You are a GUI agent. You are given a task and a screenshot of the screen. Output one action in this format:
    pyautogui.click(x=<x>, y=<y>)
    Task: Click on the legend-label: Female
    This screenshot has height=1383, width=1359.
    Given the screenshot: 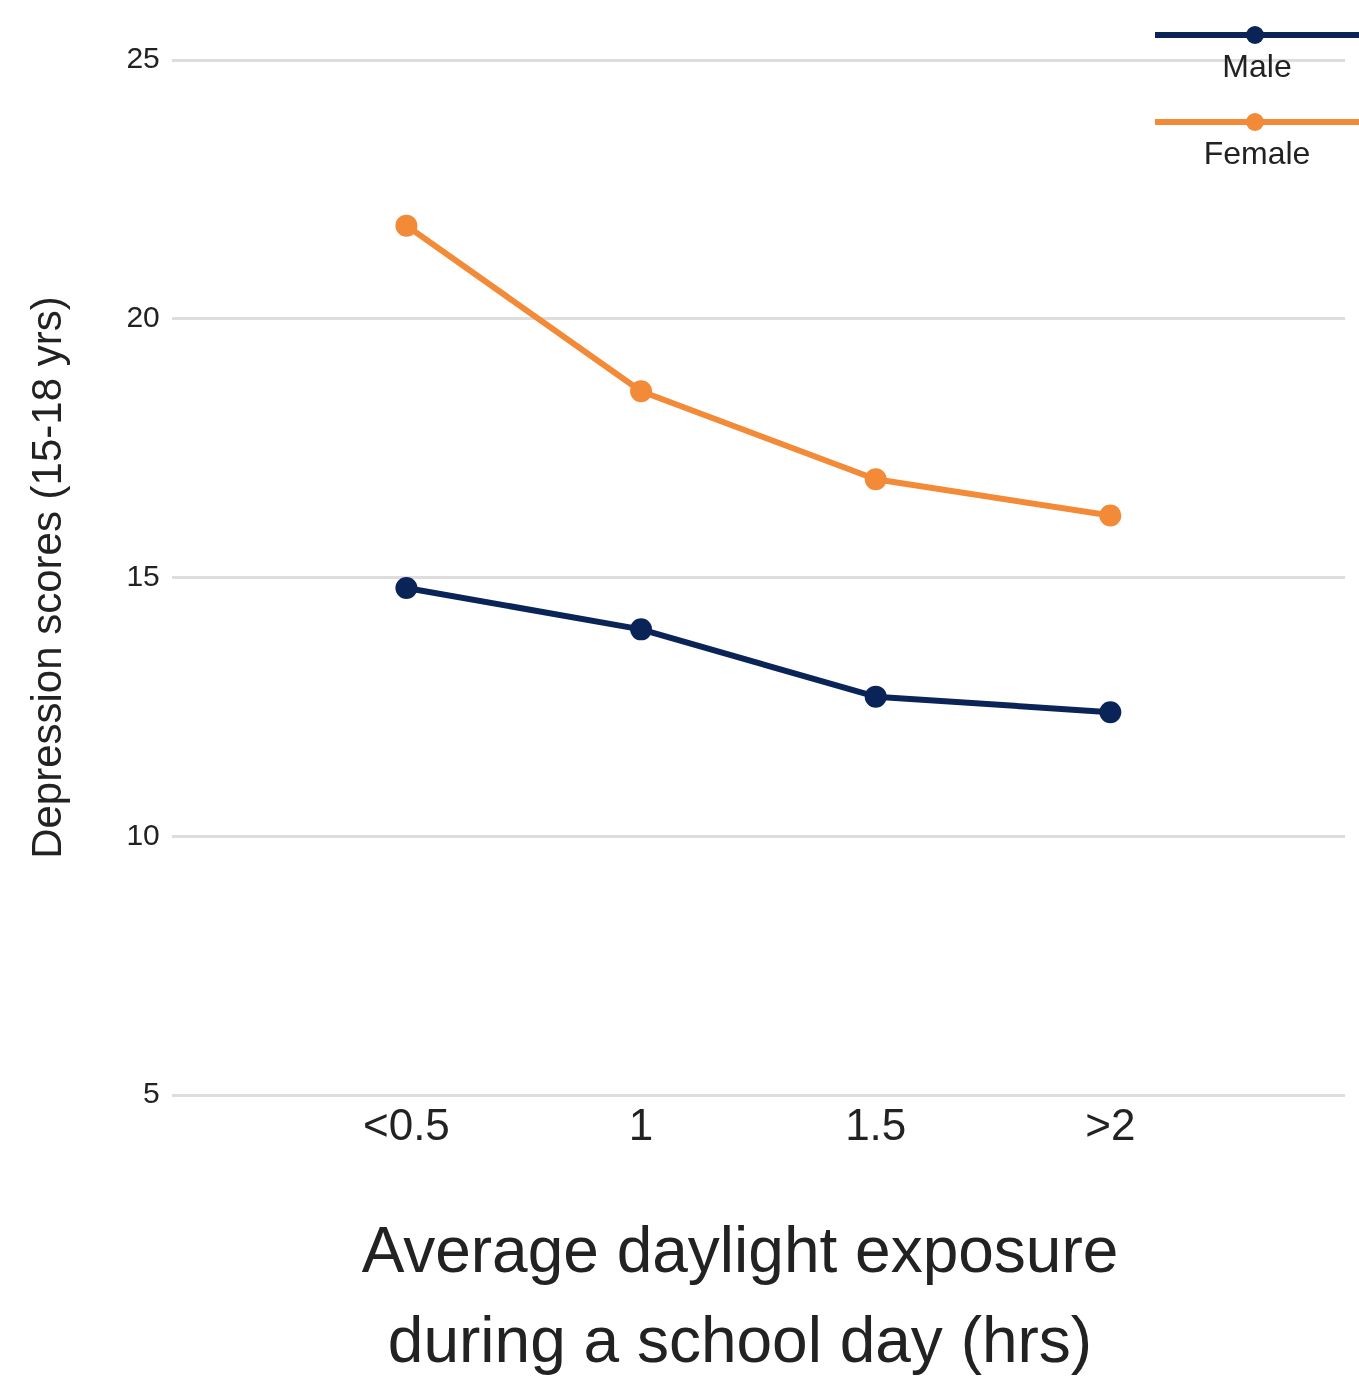 What is the action you would take?
    pyautogui.click(x=1257, y=153)
    